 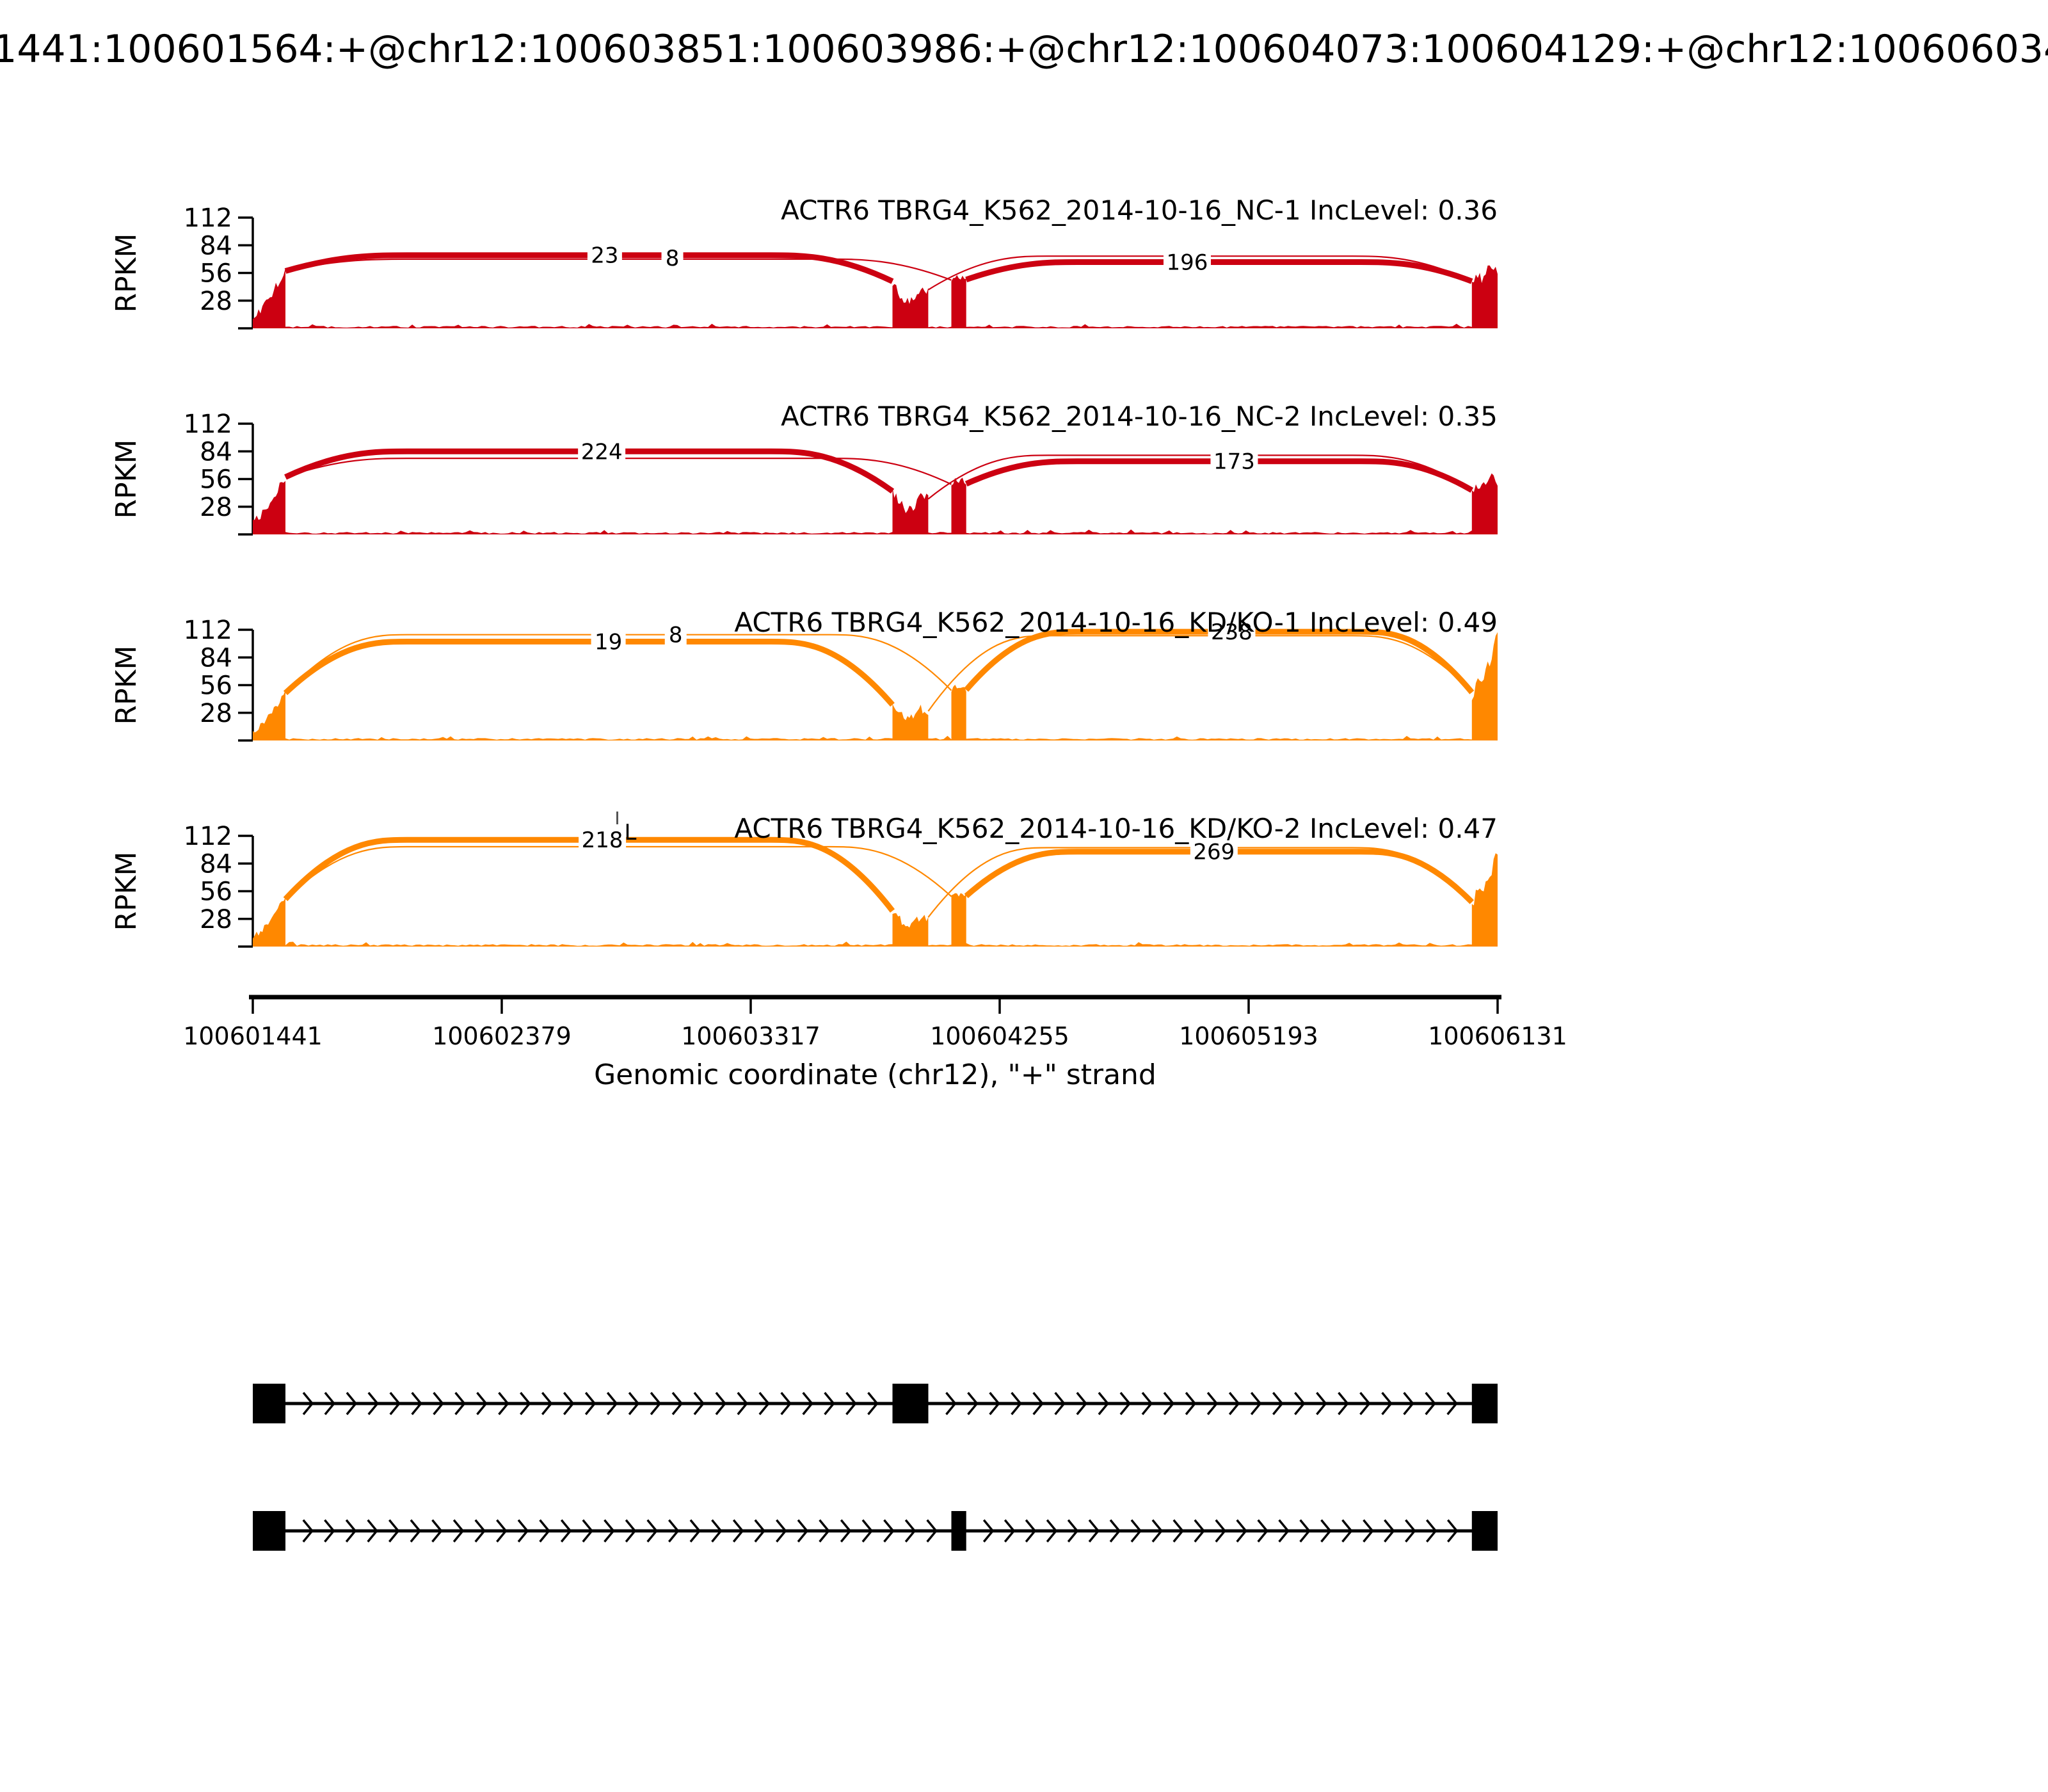 What do you see at coordinates (1214, 852) in the screenshot?
I see `junction-count: 269` at bounding box center [1214, 852].